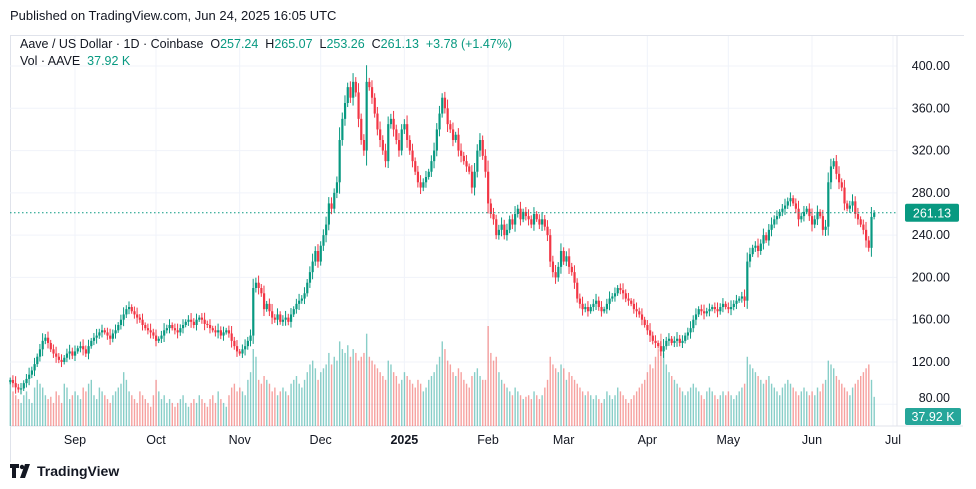 This screenshot has width=976, height=489. What do you see at coordinates (50, 61) in the screenshot?
I see `volume-label: Vol · AAVE` at bounding box center [50, 61].